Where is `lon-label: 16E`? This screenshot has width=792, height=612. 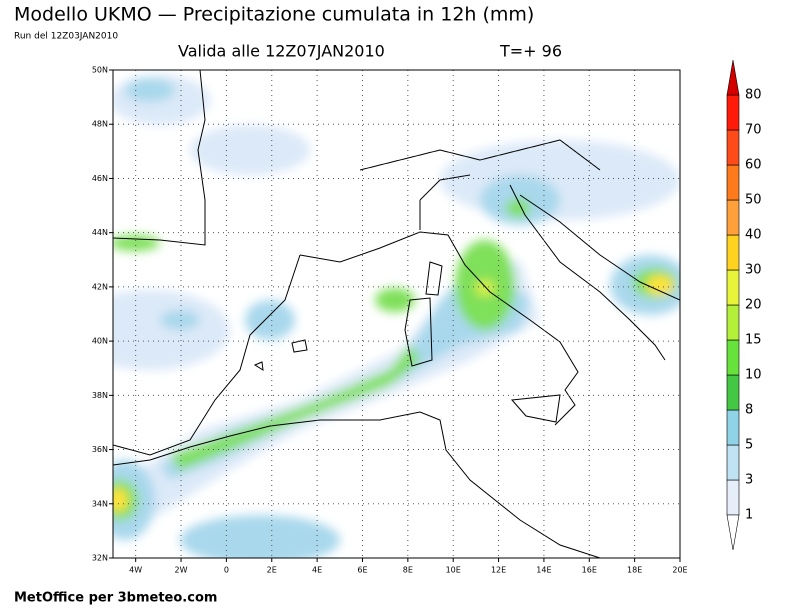 lon-label: 16E is located at coordinates (589, 570).